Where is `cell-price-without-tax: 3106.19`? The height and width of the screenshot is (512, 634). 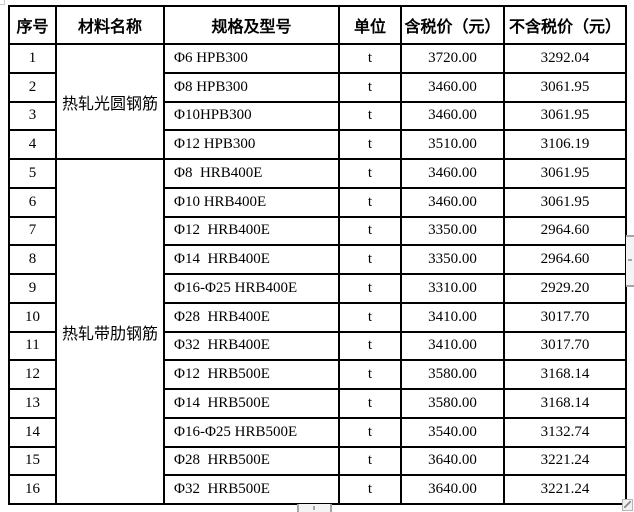 cell-price-without-tax: 3106.19 is located at coordinates (565, 144).